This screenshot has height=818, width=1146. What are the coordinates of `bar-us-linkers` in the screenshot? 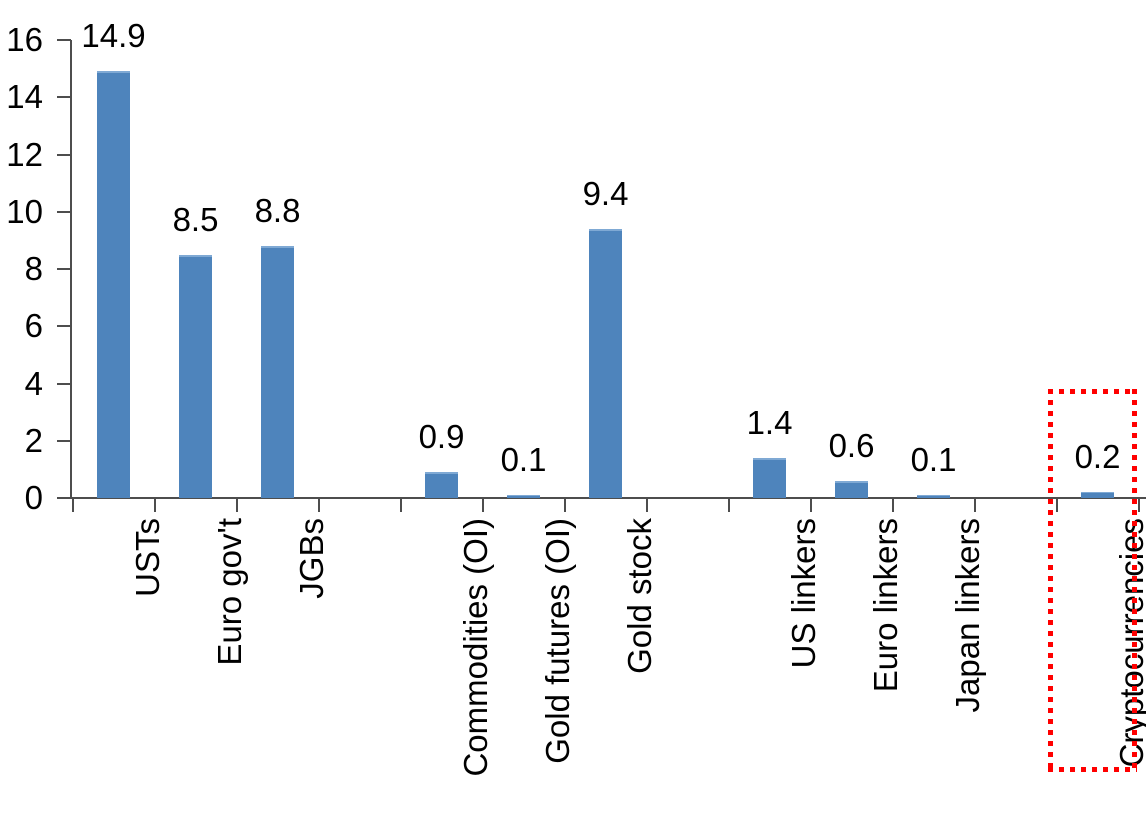 It's located at (769, 478).